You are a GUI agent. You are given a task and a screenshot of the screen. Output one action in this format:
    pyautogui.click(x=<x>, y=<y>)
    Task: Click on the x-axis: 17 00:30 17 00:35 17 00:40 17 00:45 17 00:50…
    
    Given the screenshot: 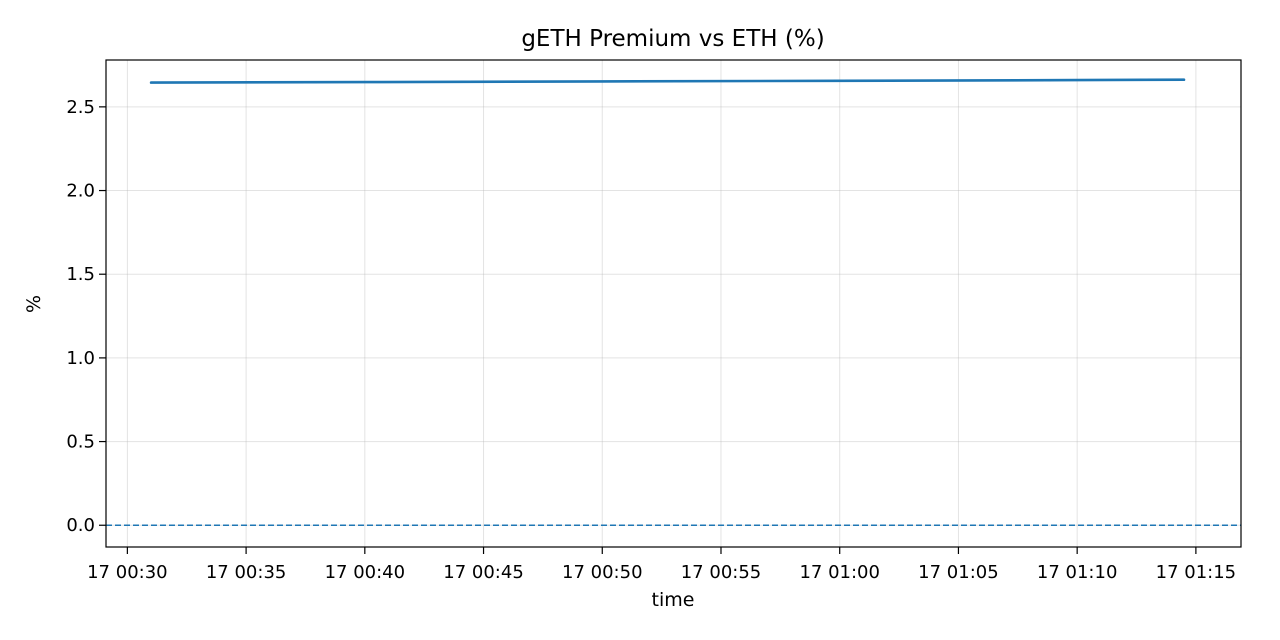 What is the action you would take?
    pyautogui.click(x=661, y=565)
    